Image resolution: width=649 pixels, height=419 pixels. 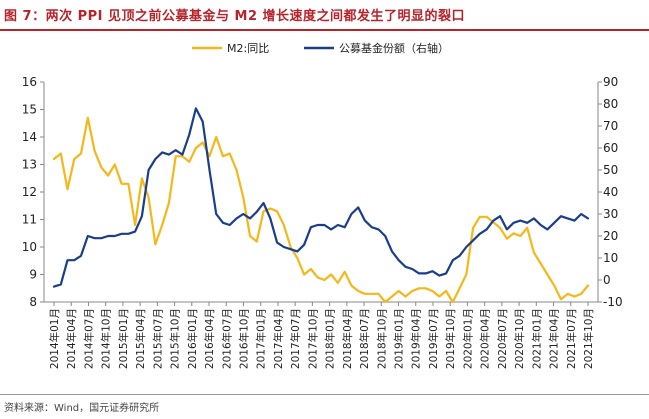 I want to click on legend-m2-label: M2:同比, so click(x=248, y=48).